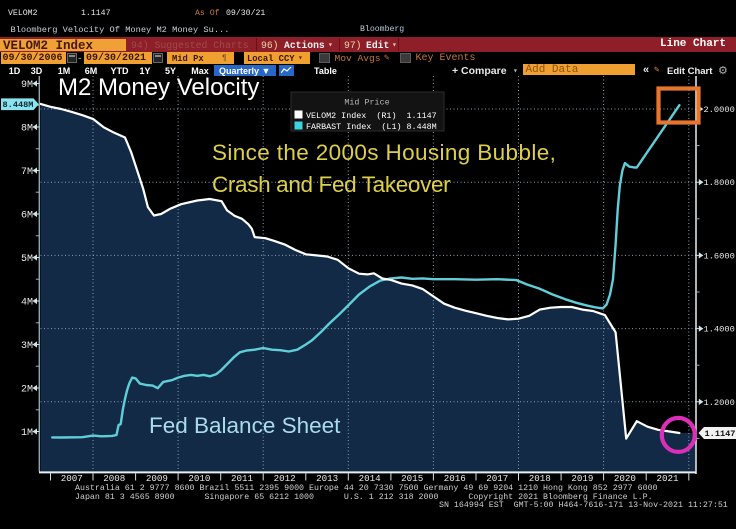 The width and height of the screenshot is (736, 529). What do you see at coordinates (27, 172) in the screenshot?
I see `svg-text: 7M` at bounding box center [27, 172].